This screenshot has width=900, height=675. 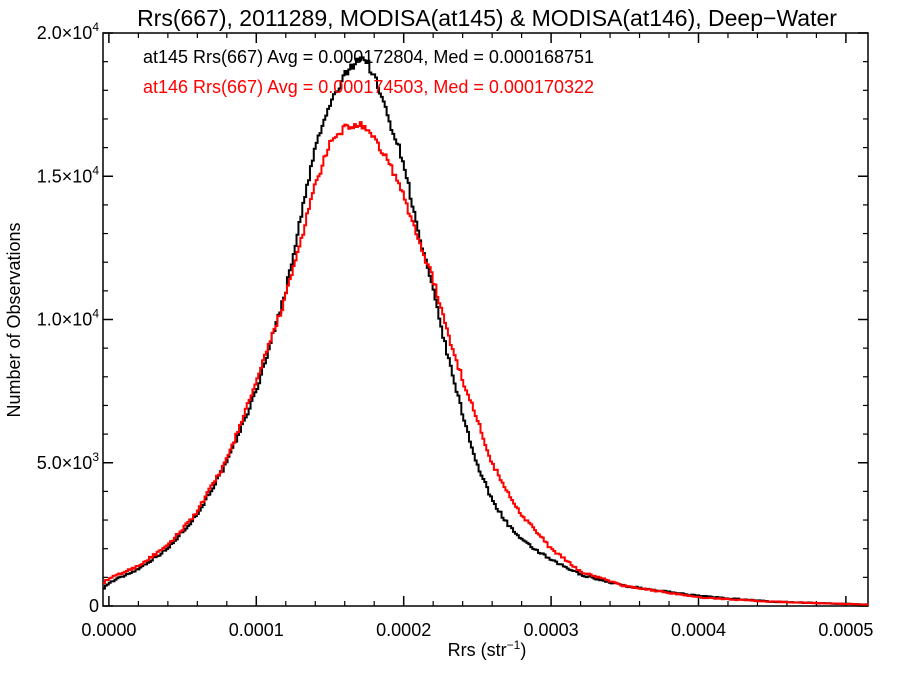 I want to click on x-tick-label: 0.0005, so click(x=845, y=630).